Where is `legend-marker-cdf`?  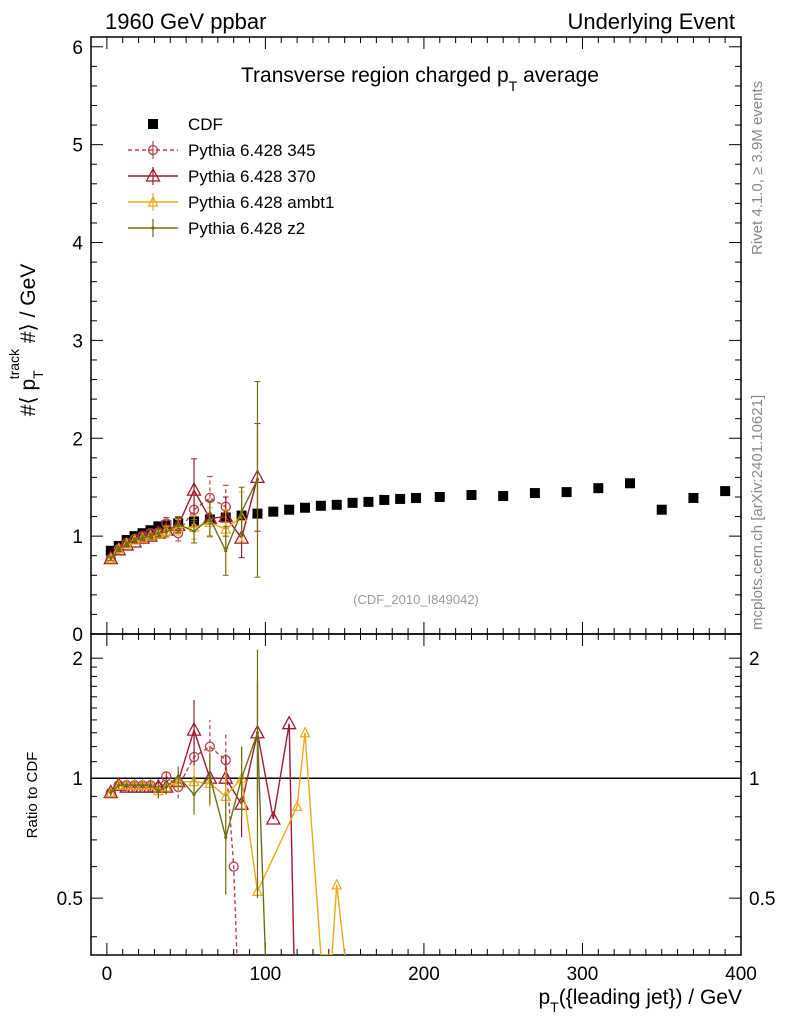
legend-marker-cdf is located at coordinates (153, 124).